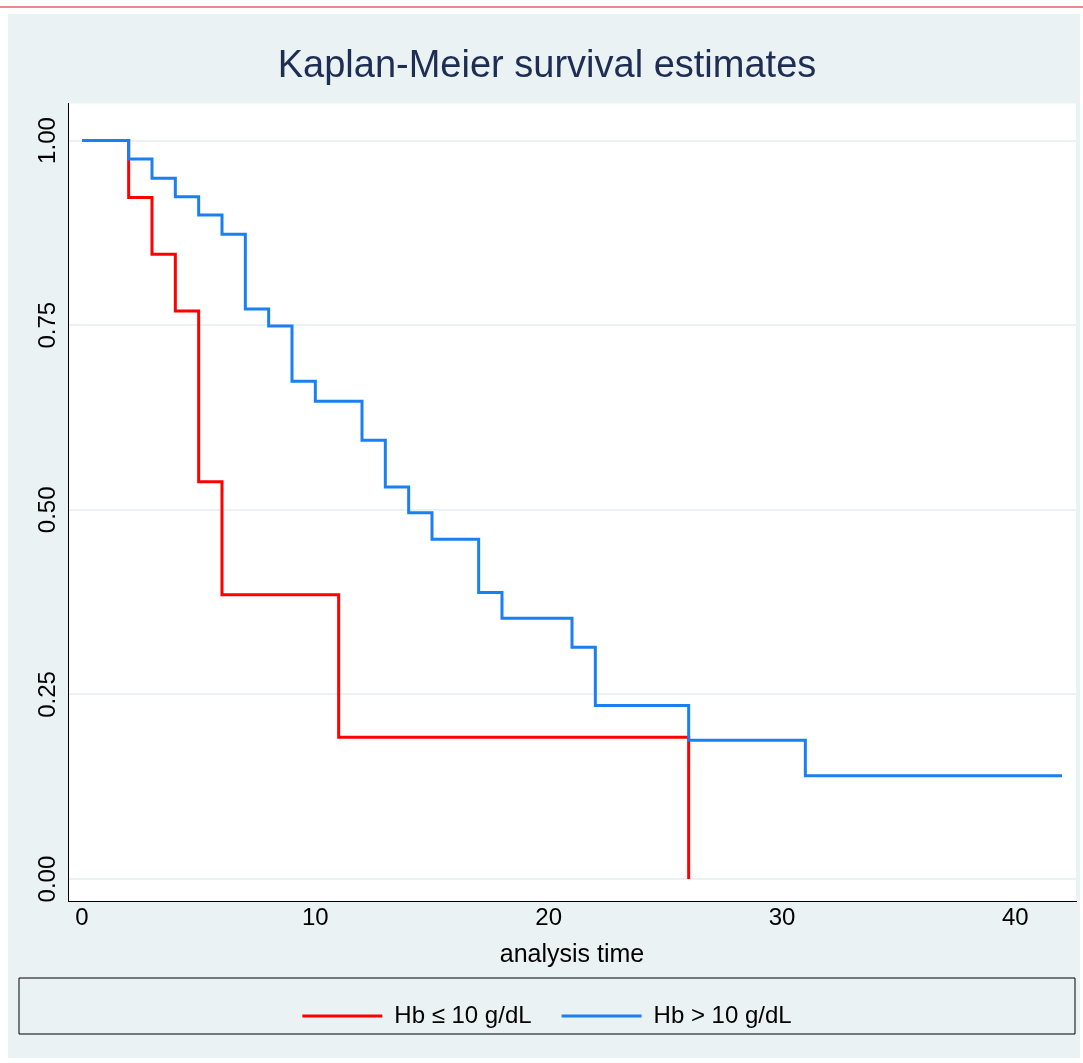 The image size is (1083, 1063). Describe the element at coordinates (1015, 917) in the screenshot. I see `x-tick-label: 40` at that location.